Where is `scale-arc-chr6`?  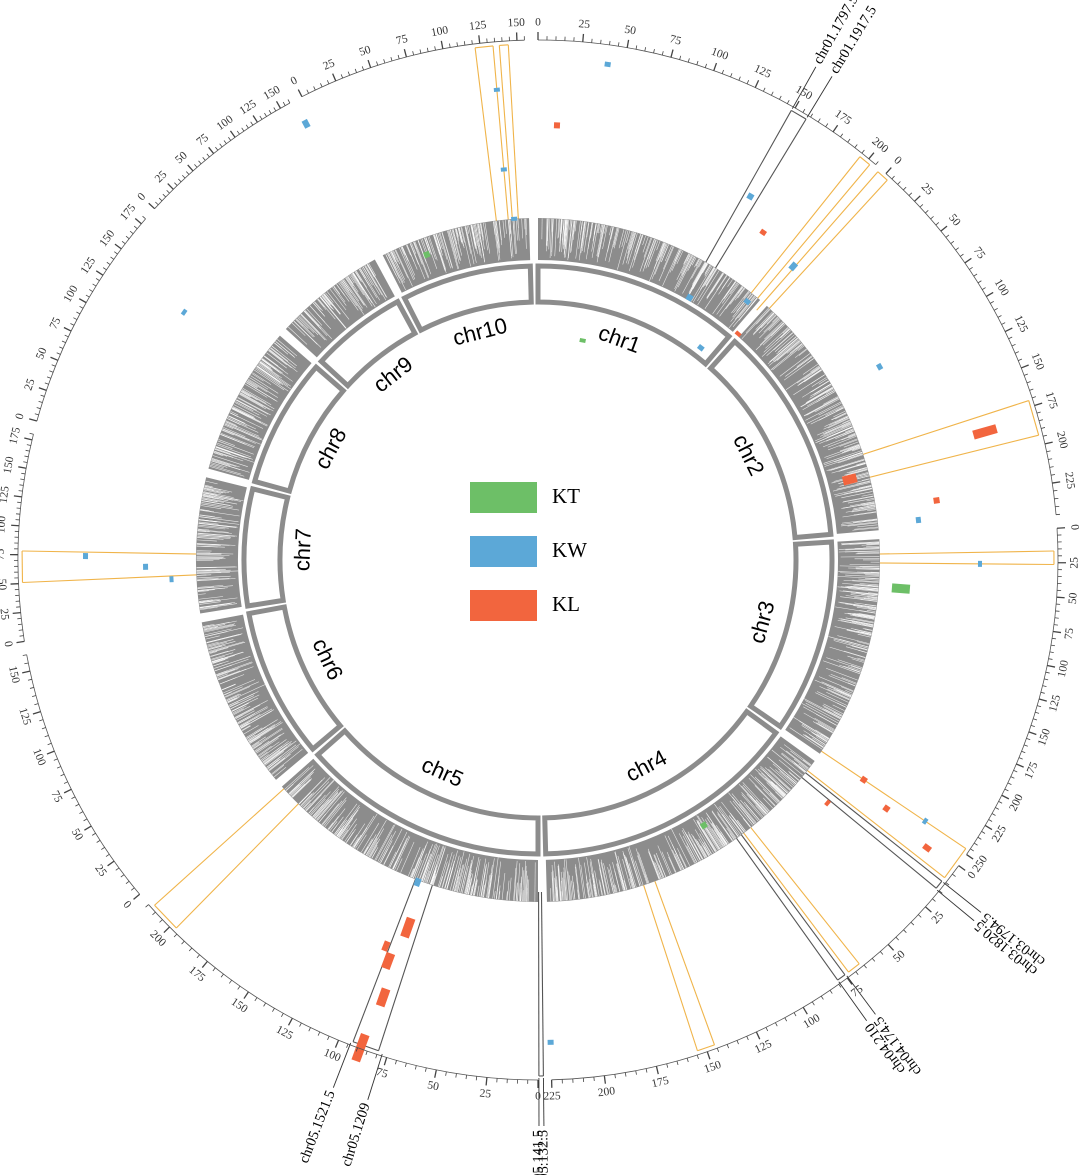
scale-arc-chr6 is located at coordinates (83, 774).